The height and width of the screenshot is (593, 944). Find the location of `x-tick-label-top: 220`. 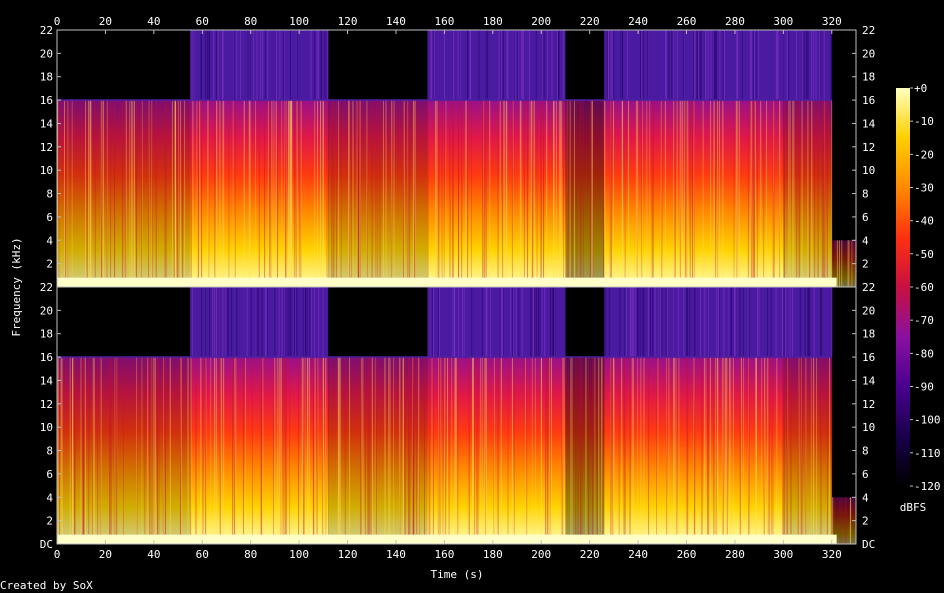

x-tick-label-top: 220 is located at coordinates (590, 21).